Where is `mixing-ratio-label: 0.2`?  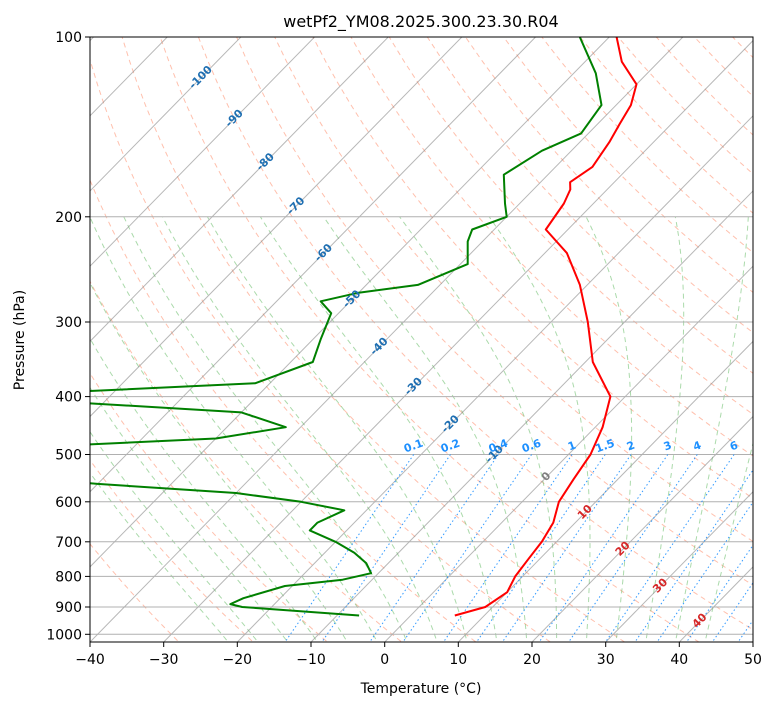
mixing-ratio-label: 0.2 is located at coordinates (450, 446).